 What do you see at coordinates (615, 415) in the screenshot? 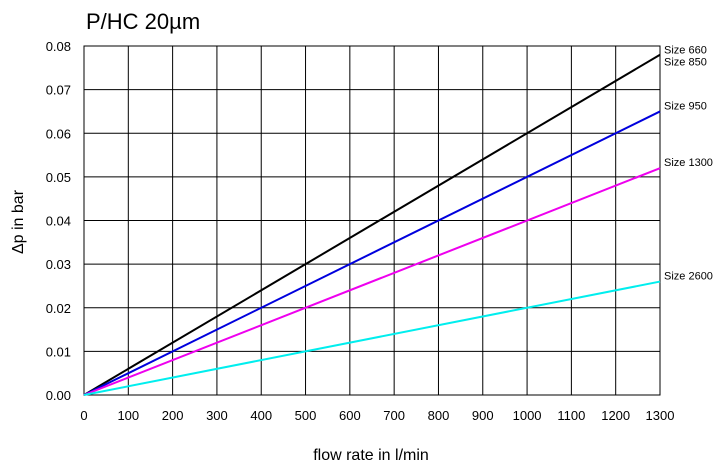
I see `x-tick-label: 1200` at bounding box center [615, 415].